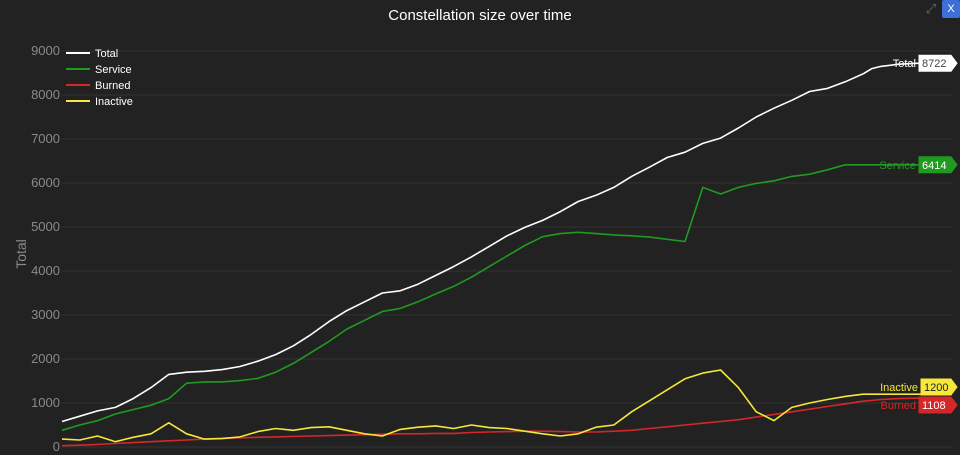 The image size is (960, 455). Describe the element at coordinates (45, 270) in the screenshot. I see `y-tick-label: 4000` at that location.